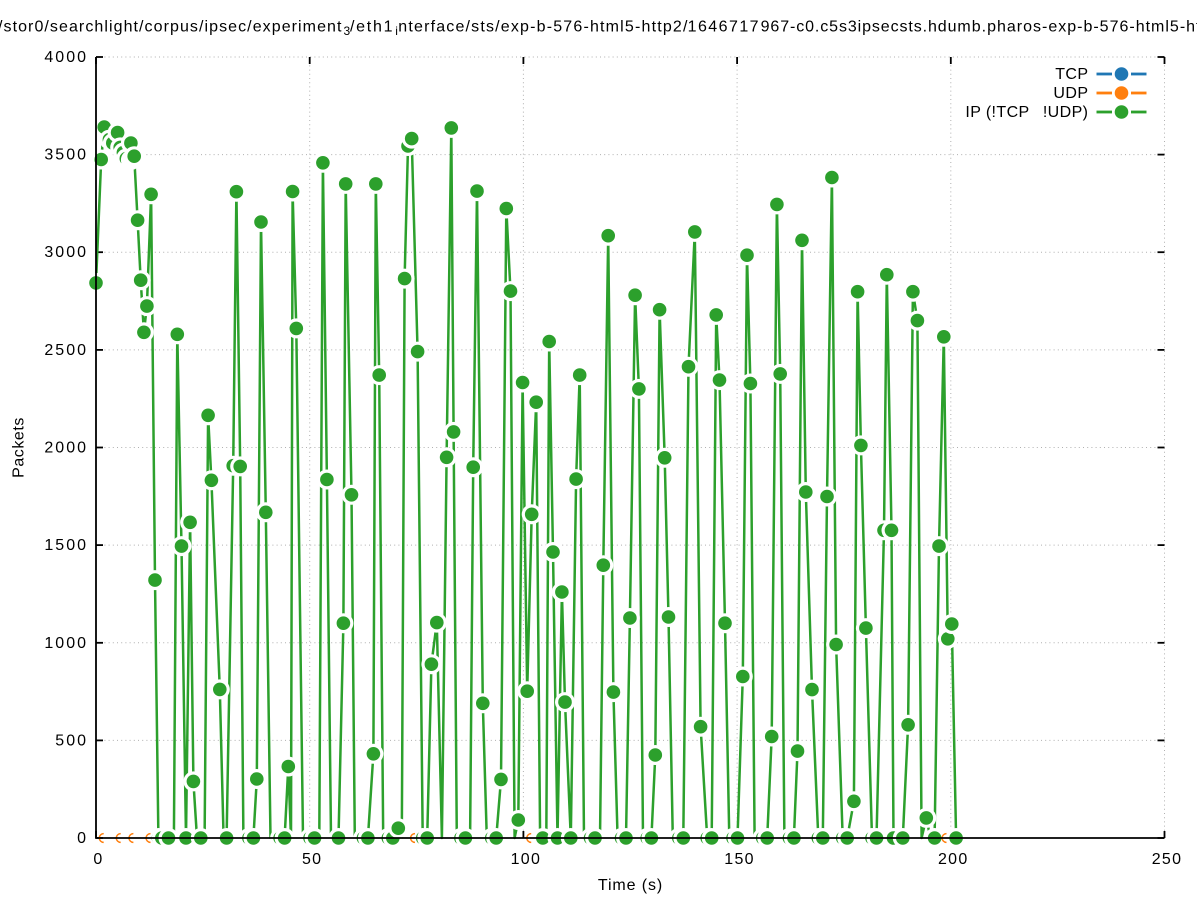  Describe the element at coordinates (71, 740) in the screenshot. I see `svg-text: 500` at that location.